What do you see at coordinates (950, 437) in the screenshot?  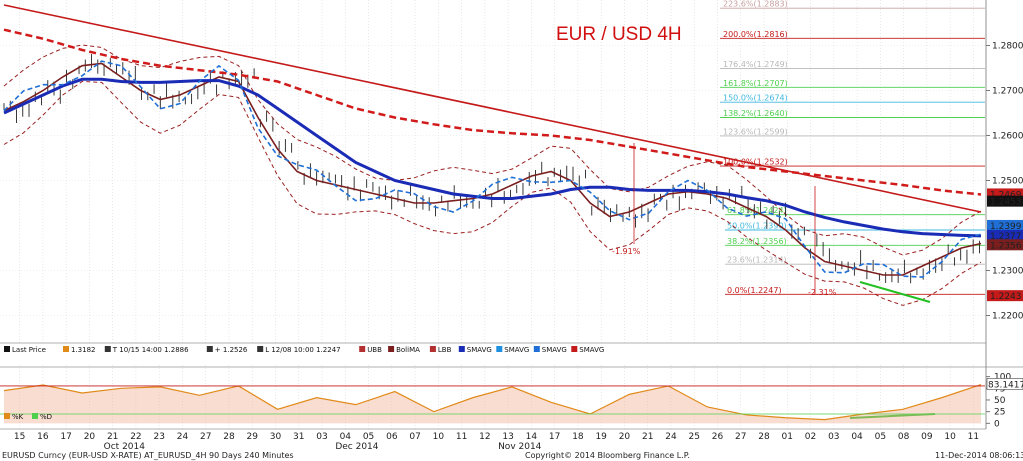 I see `x-tick-label: 10` at bounding box center [950, 437].